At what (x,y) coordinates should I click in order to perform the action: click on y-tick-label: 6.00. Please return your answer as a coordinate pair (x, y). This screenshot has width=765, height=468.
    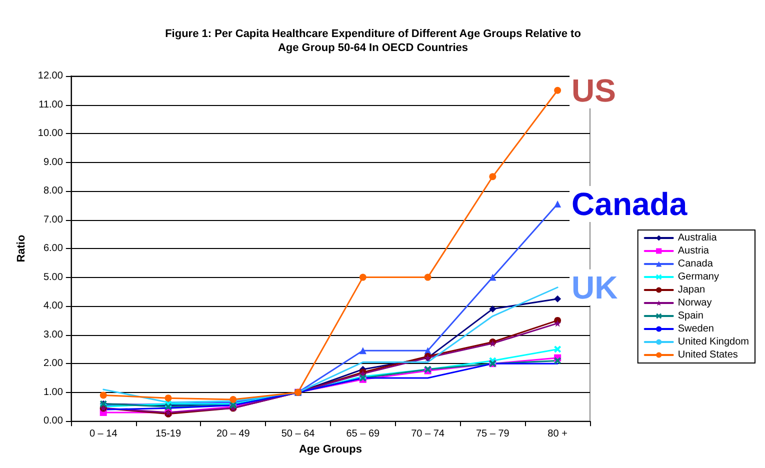
    Looking at the image, I should click on (53, 248).